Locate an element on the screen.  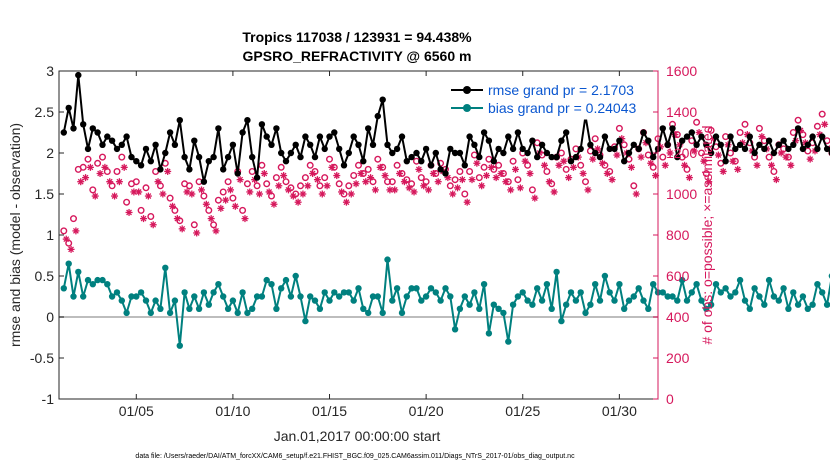
right-y-axis: 0 200 400 600 800 1000 1200 1400 1600 is located at coordinates (675, 235).